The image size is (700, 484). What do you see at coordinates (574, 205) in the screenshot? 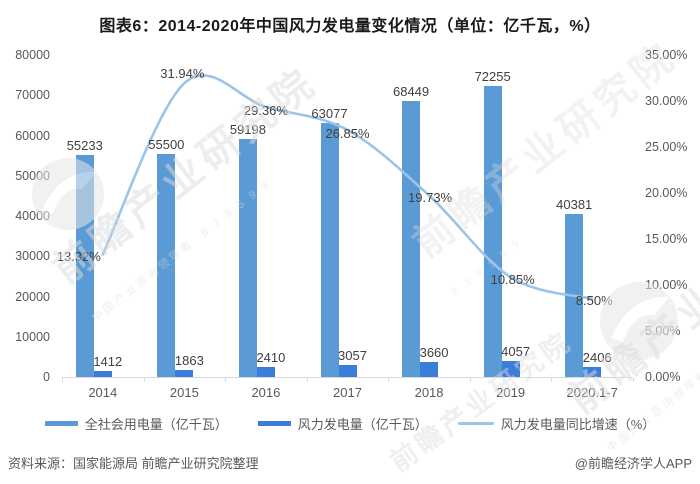
I see `total-electricity-value-label: 40381` at bounding box center [574, 205].